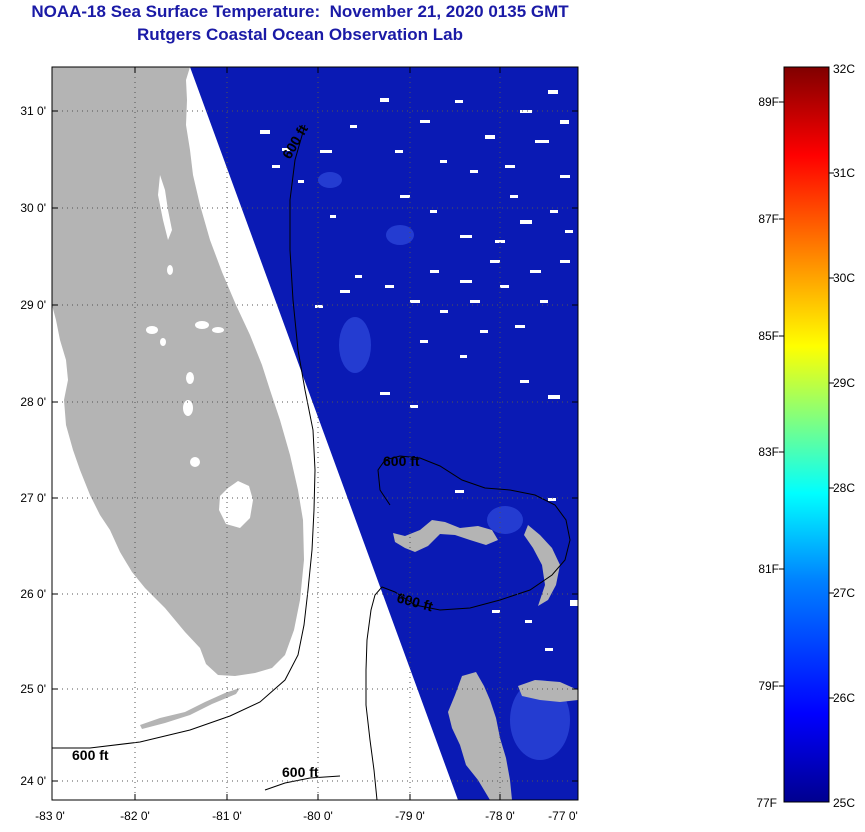 The height and width of the screenshot is (832, 865). I want to click on lat-label: 25 0', so click(33, 689).